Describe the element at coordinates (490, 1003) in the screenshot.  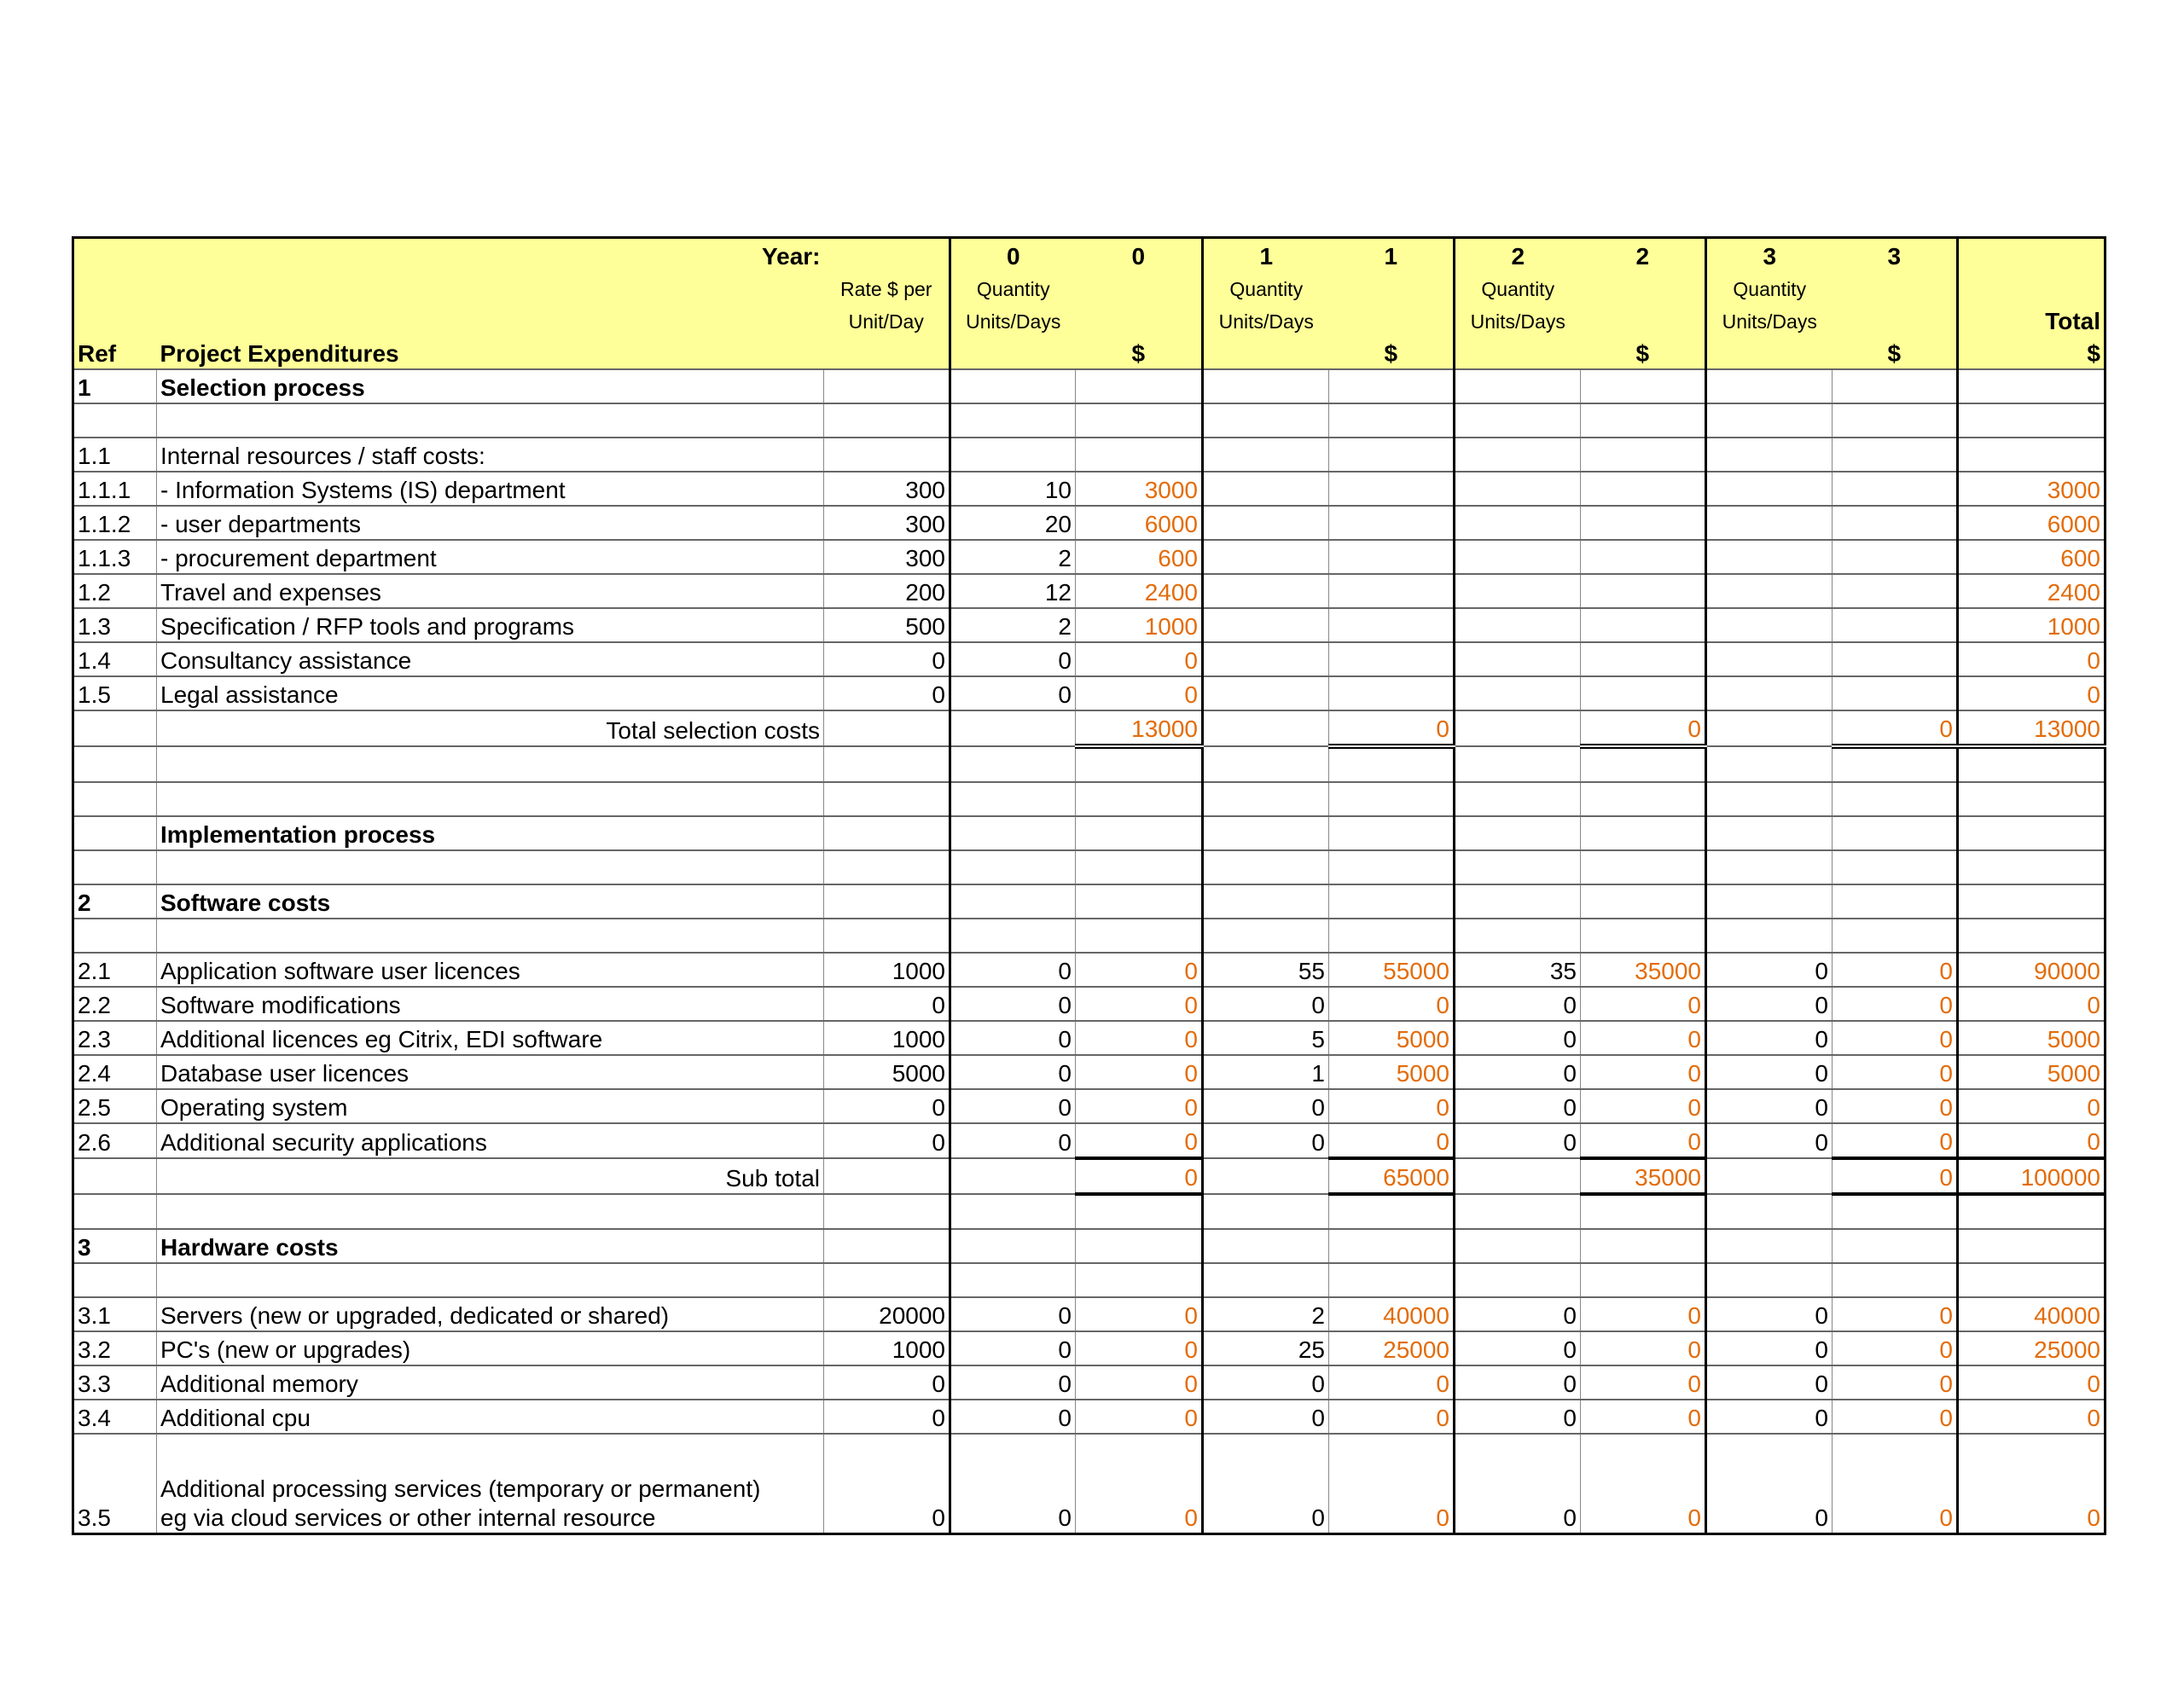
I see `description-cell: Software modifications` at that location.